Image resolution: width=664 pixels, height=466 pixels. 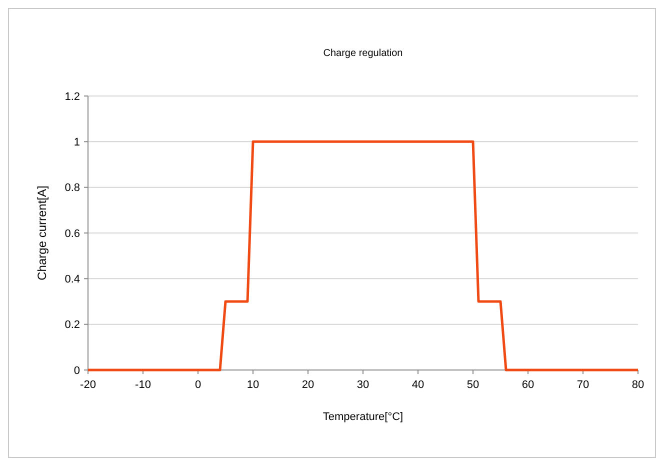 What do you see at coordinates (72, 96) in the screenshot?
I see `y-tick-label: 1.2` at bounding box center [72, 96].